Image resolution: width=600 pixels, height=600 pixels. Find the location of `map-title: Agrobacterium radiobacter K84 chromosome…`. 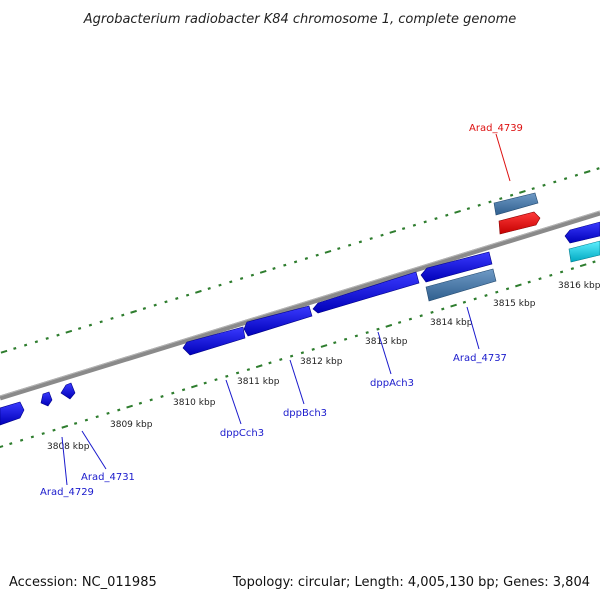

map-title: Agrobacterium radiobacter K84 chromosome… is located at coordinates (299, 19).